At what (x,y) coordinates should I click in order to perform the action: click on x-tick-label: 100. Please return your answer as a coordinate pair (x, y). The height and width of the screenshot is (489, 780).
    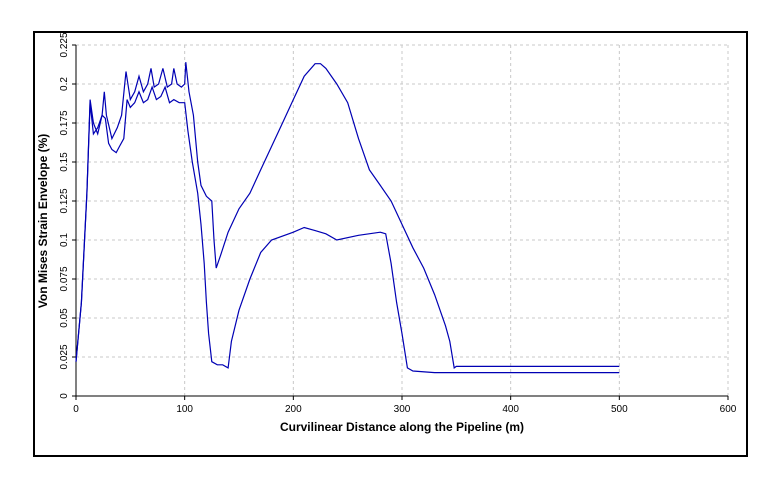
    Looking at the image, I should click on (184, 409).